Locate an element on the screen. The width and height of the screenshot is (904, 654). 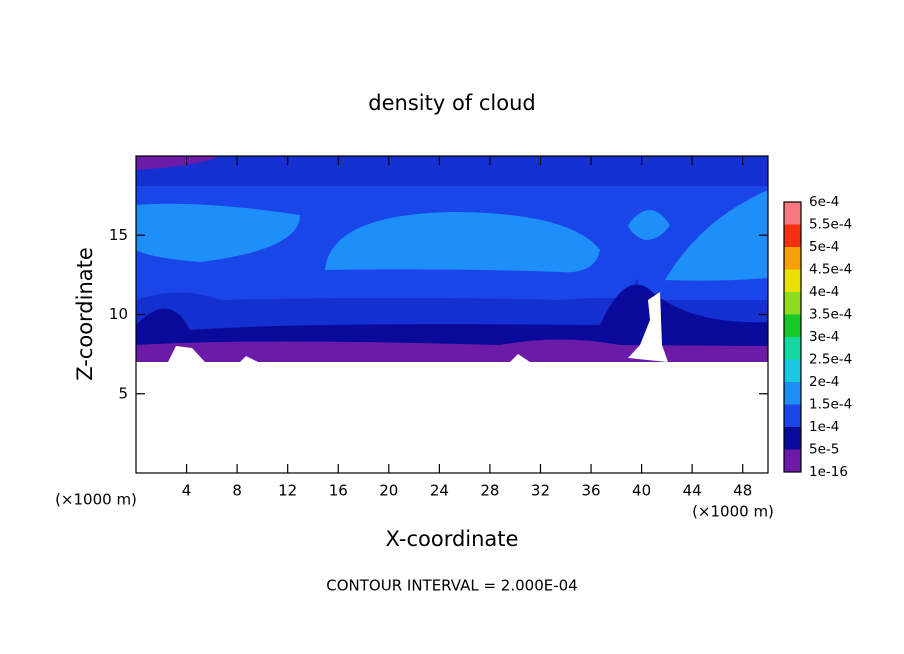
x-tick-label: 40 is located at coordinates (641, 491).